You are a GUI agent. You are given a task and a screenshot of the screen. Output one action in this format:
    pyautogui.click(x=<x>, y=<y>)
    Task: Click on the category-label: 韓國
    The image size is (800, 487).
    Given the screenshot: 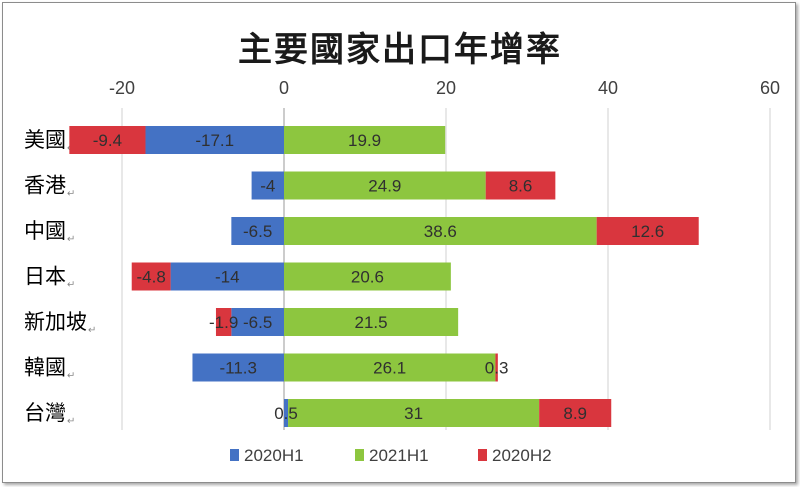 What is the action you would take?
    pyautogui.click(x=45, y=368)
    